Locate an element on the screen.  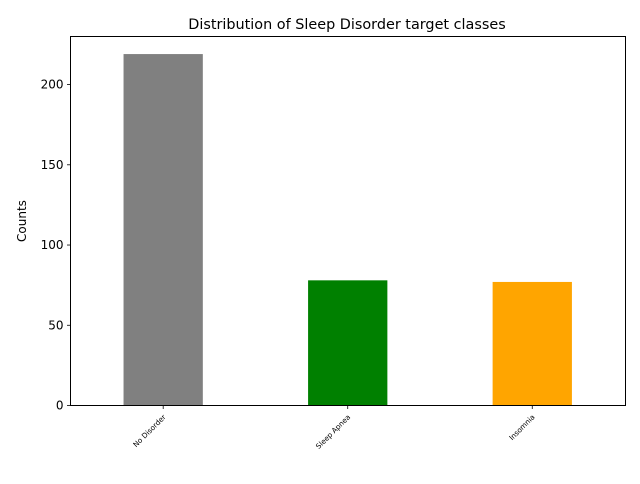
y-axis-label: Counts is located at coordinates (22, 221).